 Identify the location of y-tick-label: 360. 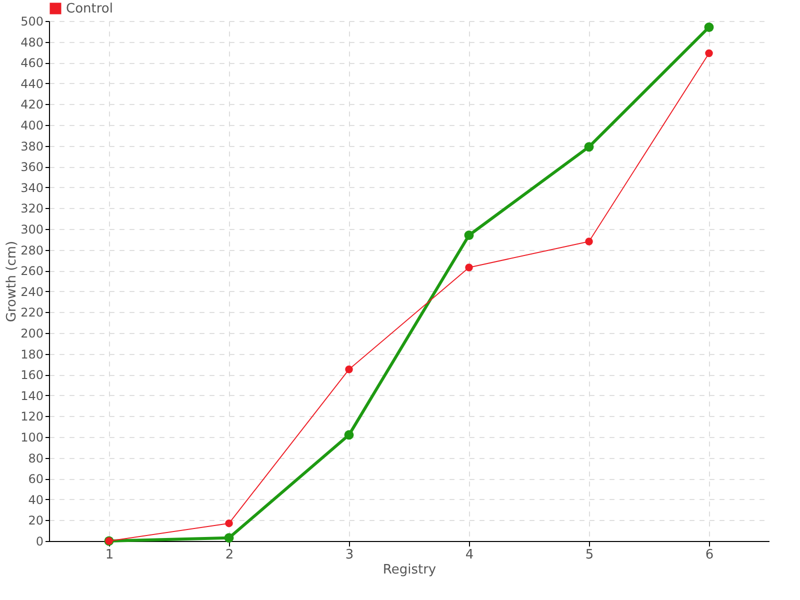
(32, 167).